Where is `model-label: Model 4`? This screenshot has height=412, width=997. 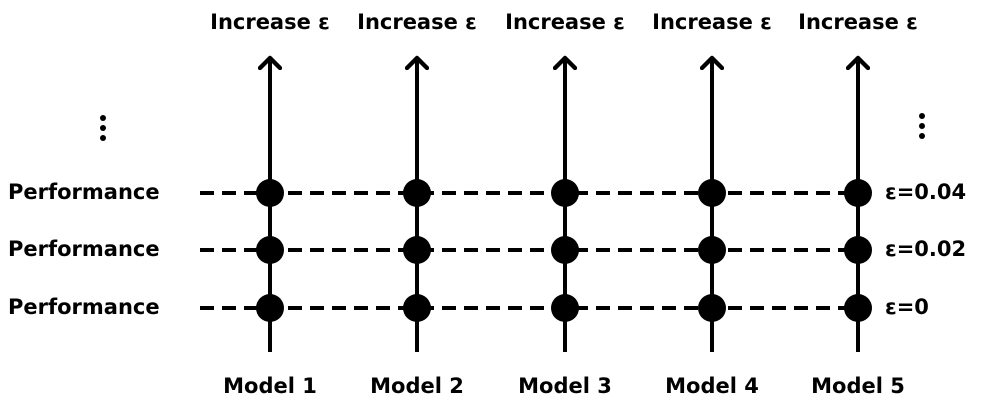
model-label: Model 4 is located at coordinates (712, 386).